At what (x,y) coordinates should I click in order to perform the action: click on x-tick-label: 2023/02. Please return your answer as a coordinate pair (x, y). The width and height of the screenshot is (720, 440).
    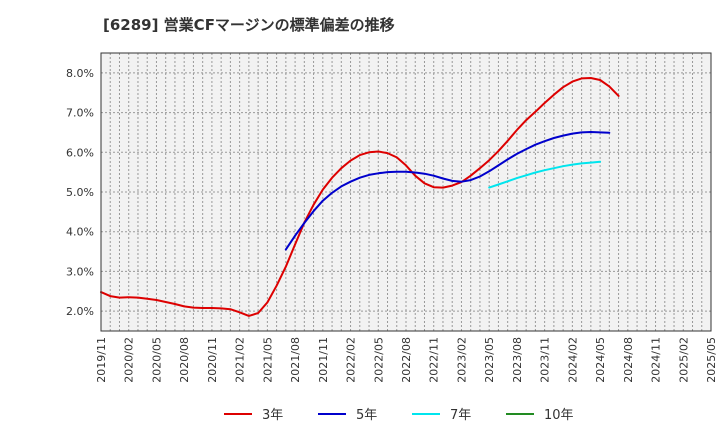
    Looking at the image, I should click on (461, 360).